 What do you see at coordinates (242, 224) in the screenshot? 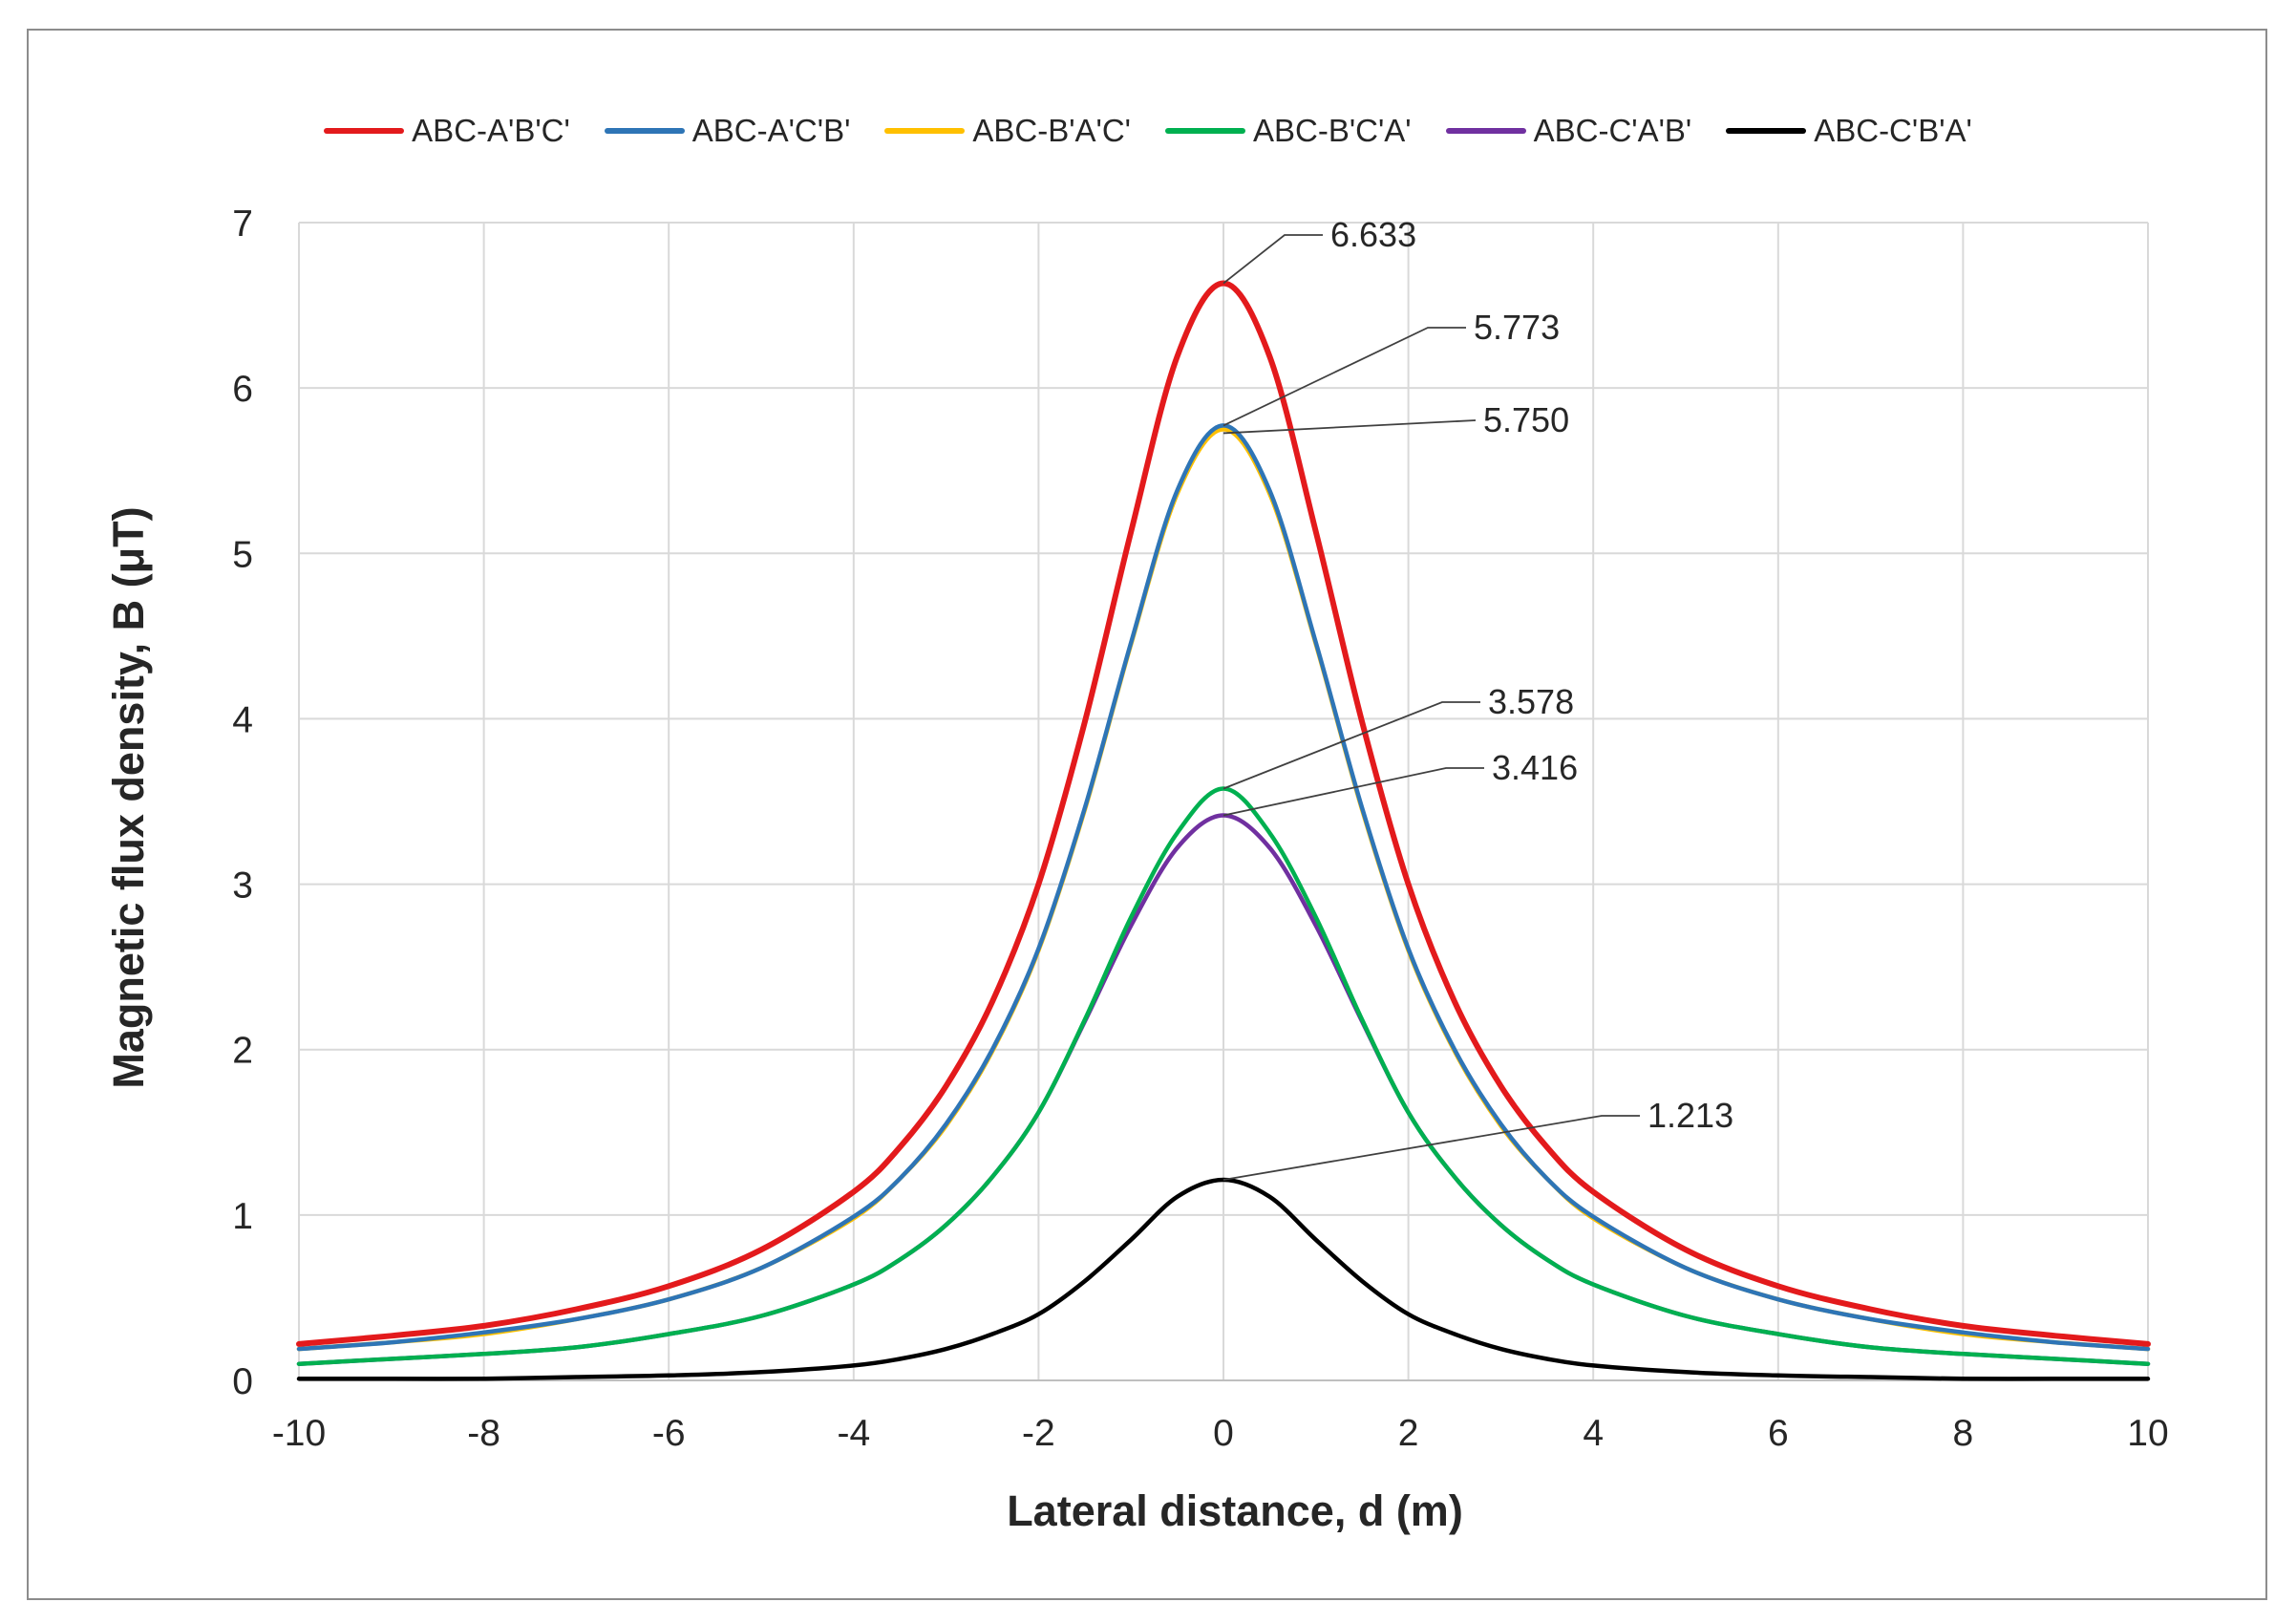
I see `y-tick-label: 7` at bounding box center [242, 224].